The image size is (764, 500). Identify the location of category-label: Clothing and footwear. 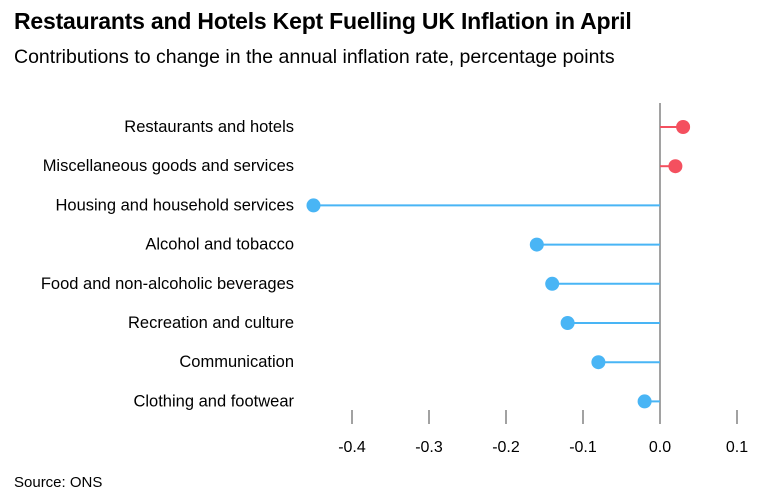
(213, 401).